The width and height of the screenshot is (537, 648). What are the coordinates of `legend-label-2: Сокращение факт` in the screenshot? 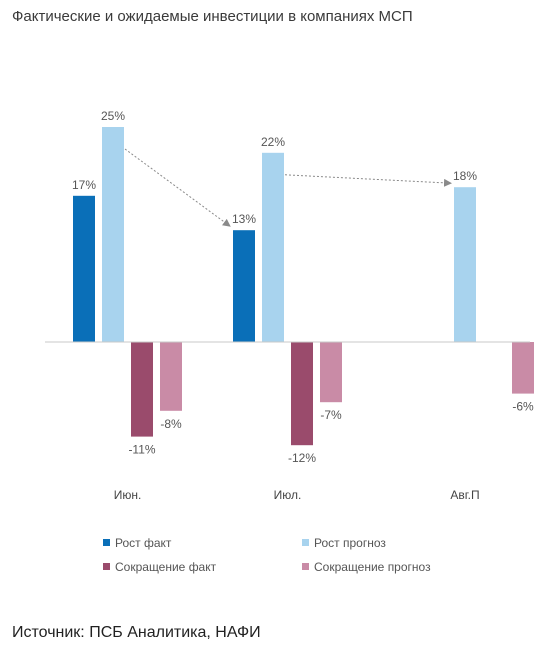 It's located at (166, 567).